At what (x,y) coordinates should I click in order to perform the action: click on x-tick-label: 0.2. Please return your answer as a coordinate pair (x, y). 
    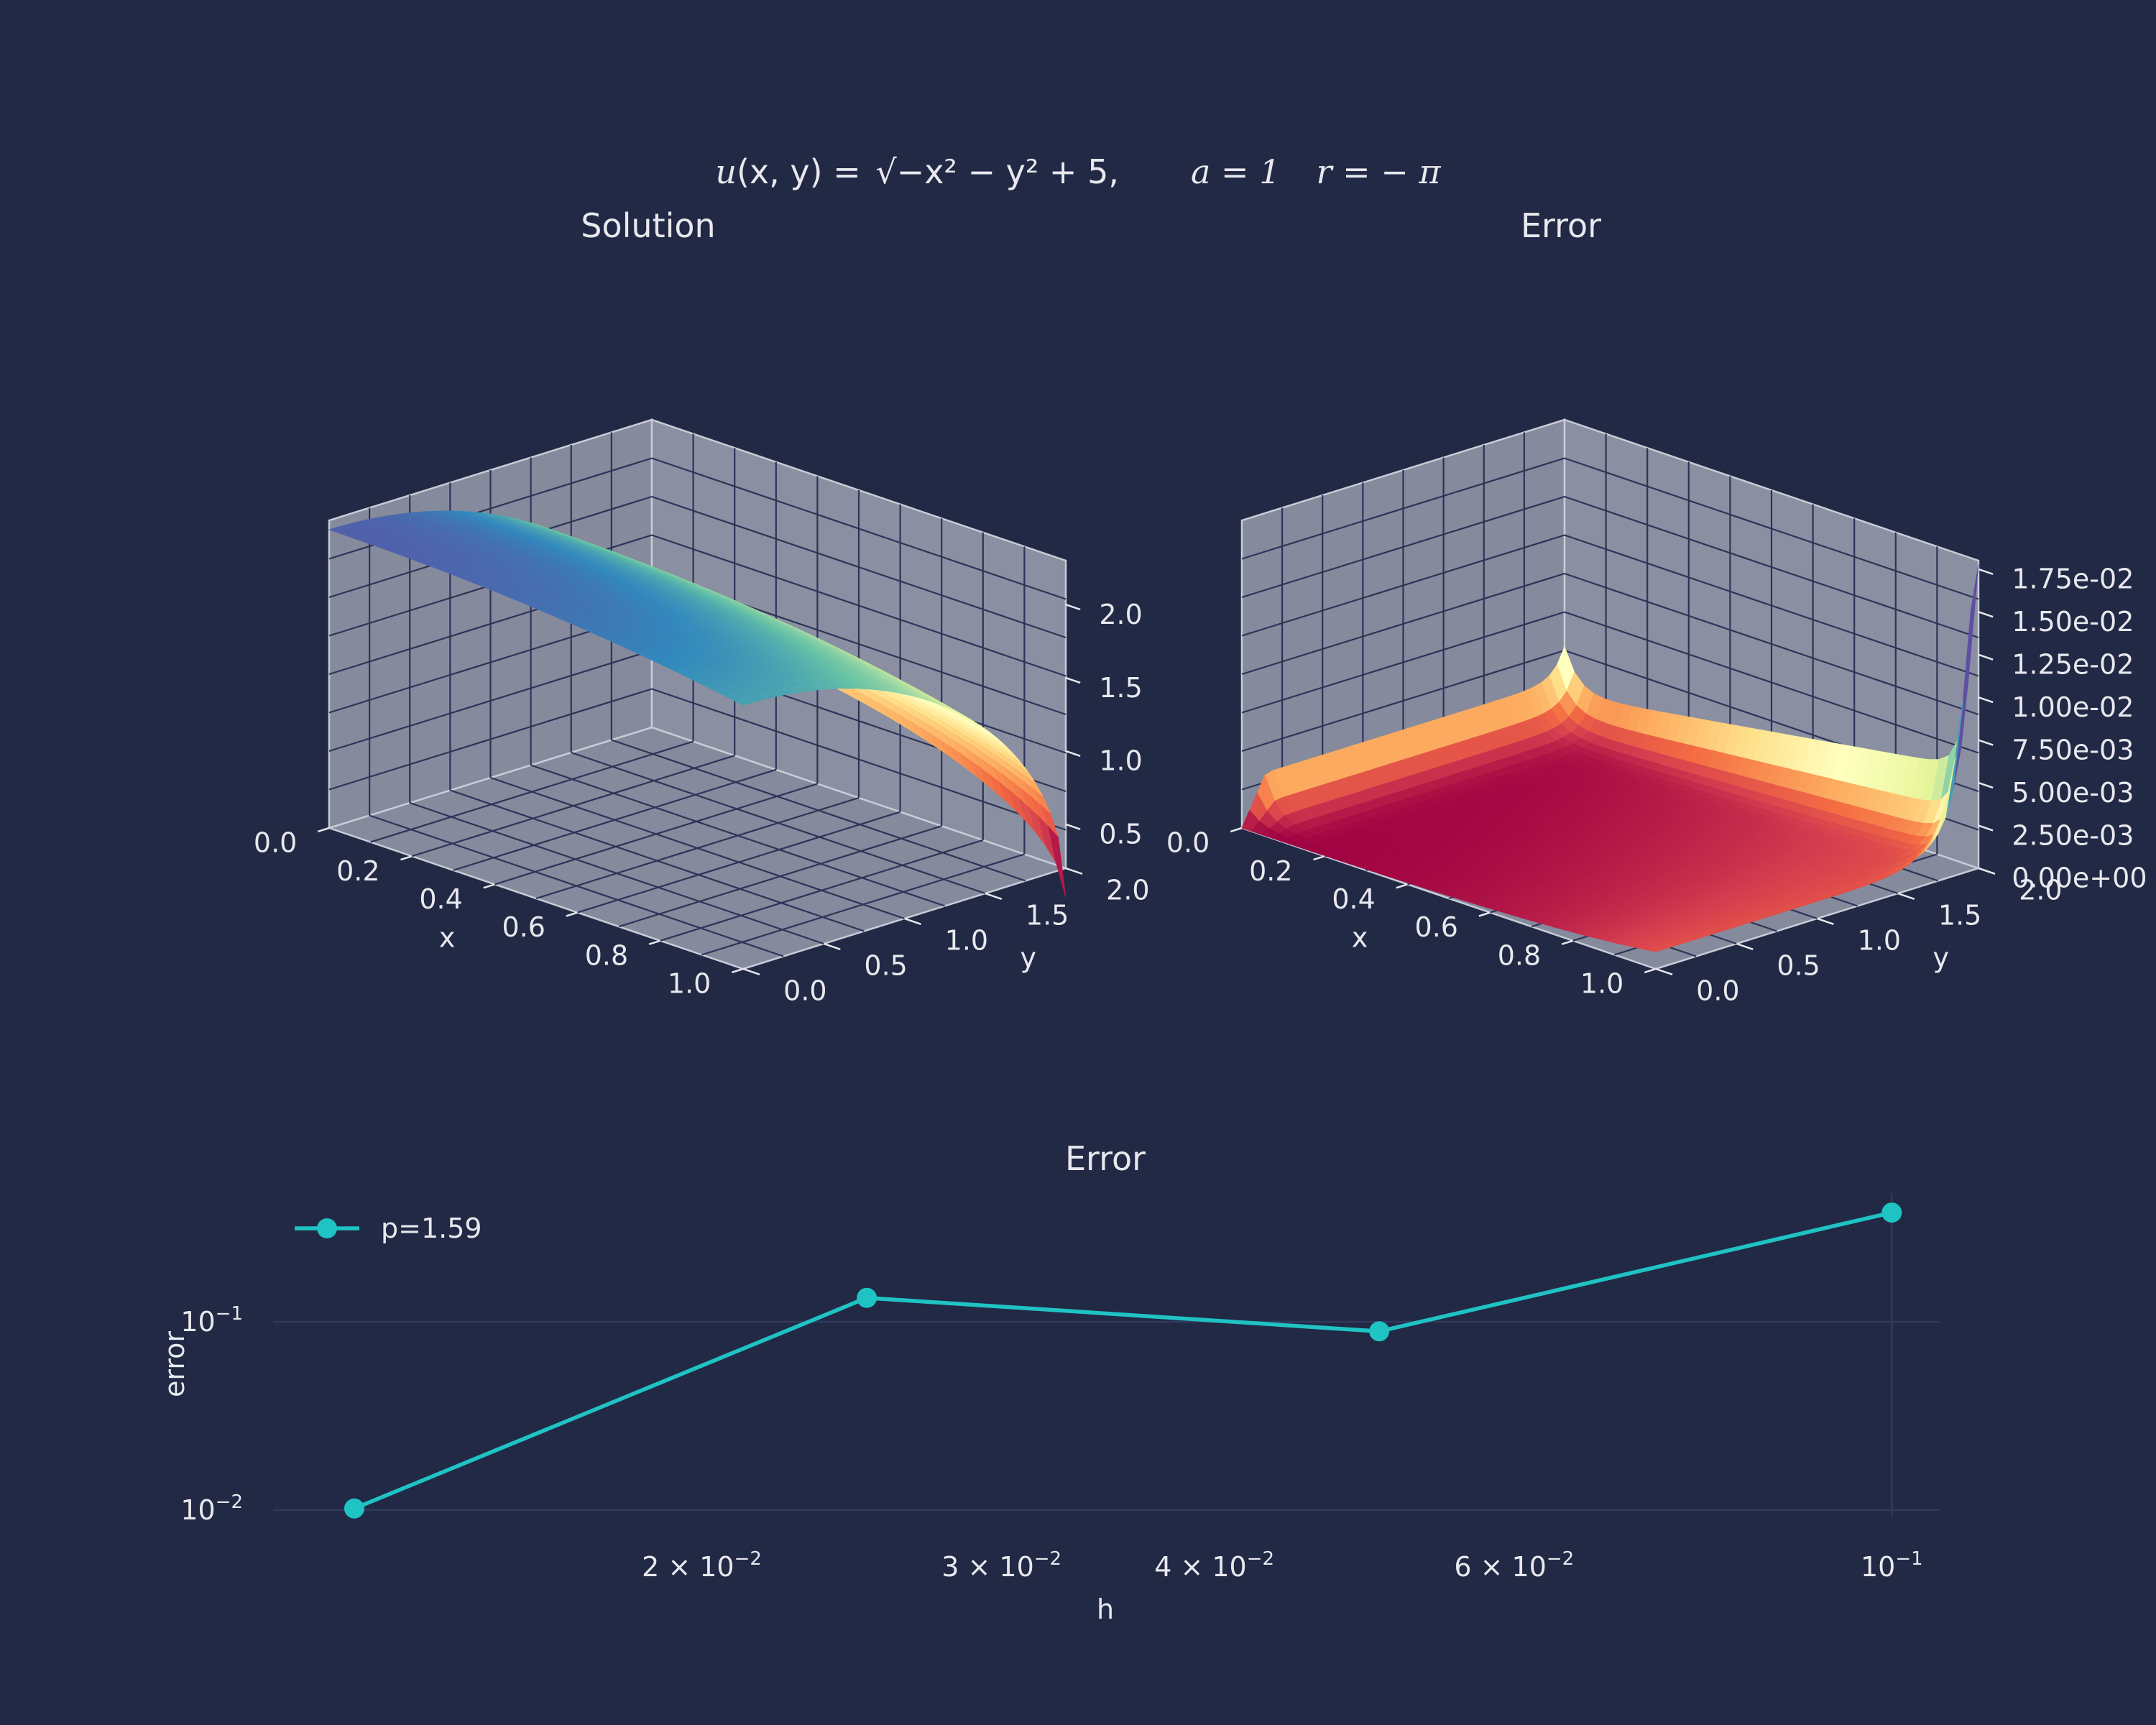
    Looking at the image, I should click on (357, 871).